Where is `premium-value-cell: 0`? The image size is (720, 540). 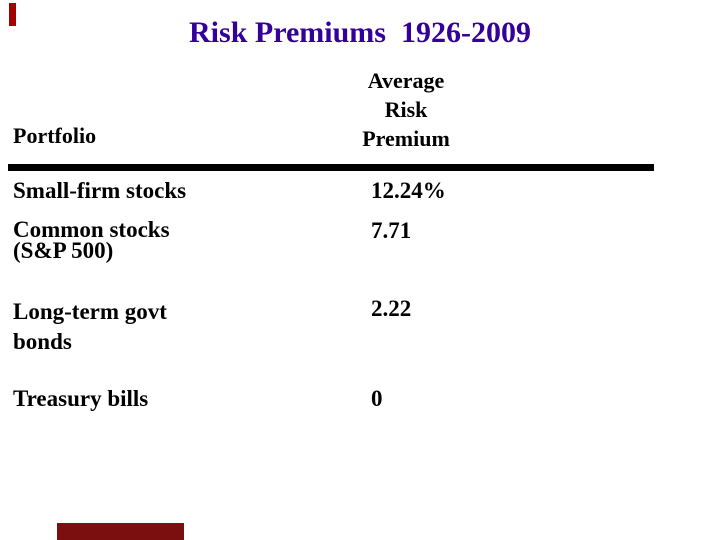 premium-value-cell: 0 is located at coordinates (377, 398).